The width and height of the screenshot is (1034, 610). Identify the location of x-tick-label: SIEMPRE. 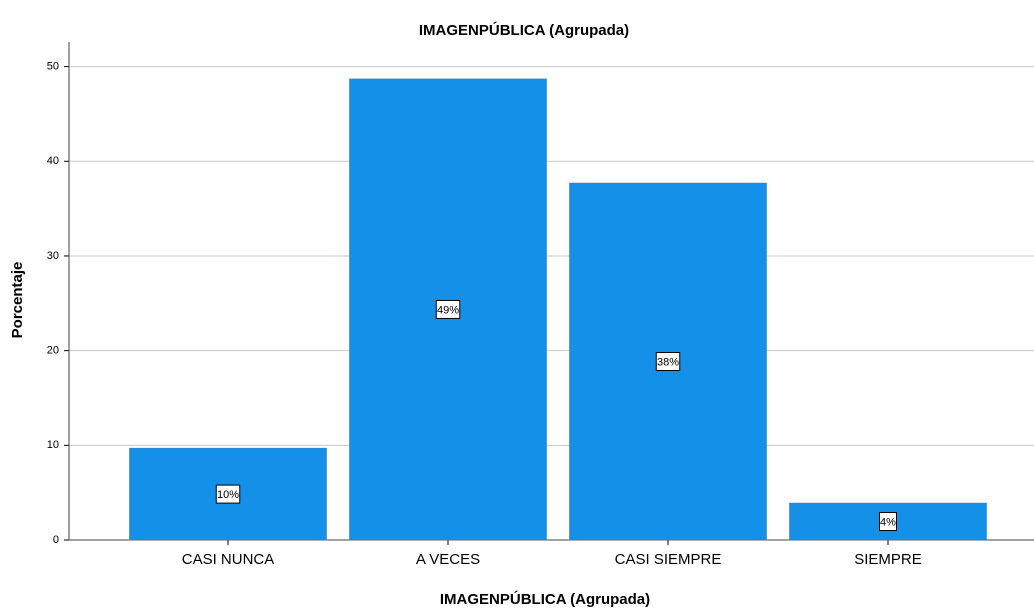
(888, 559).